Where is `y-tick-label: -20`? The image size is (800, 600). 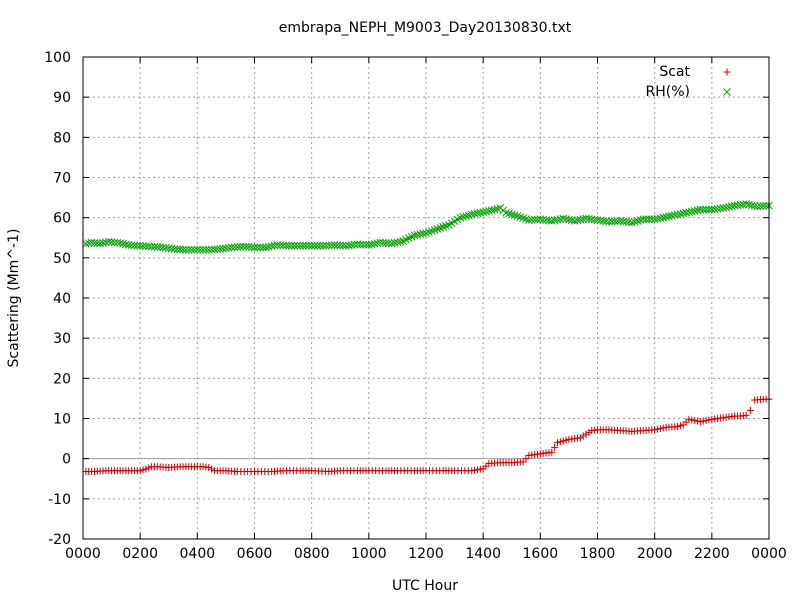 y-tick-label: -20 is located at coordinates (59, 540).